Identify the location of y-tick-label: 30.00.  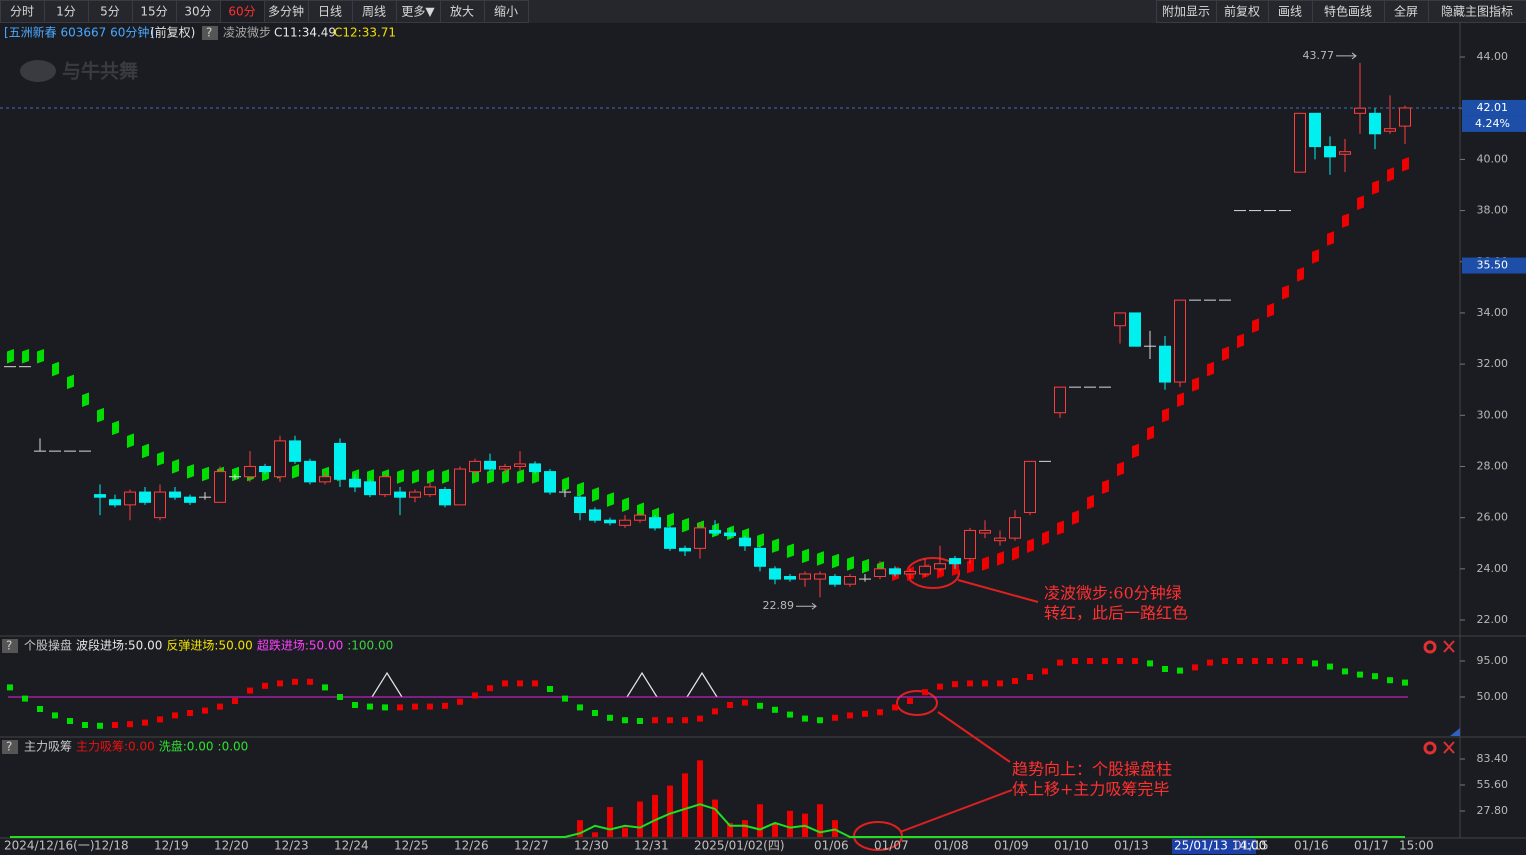
(1493, 414).